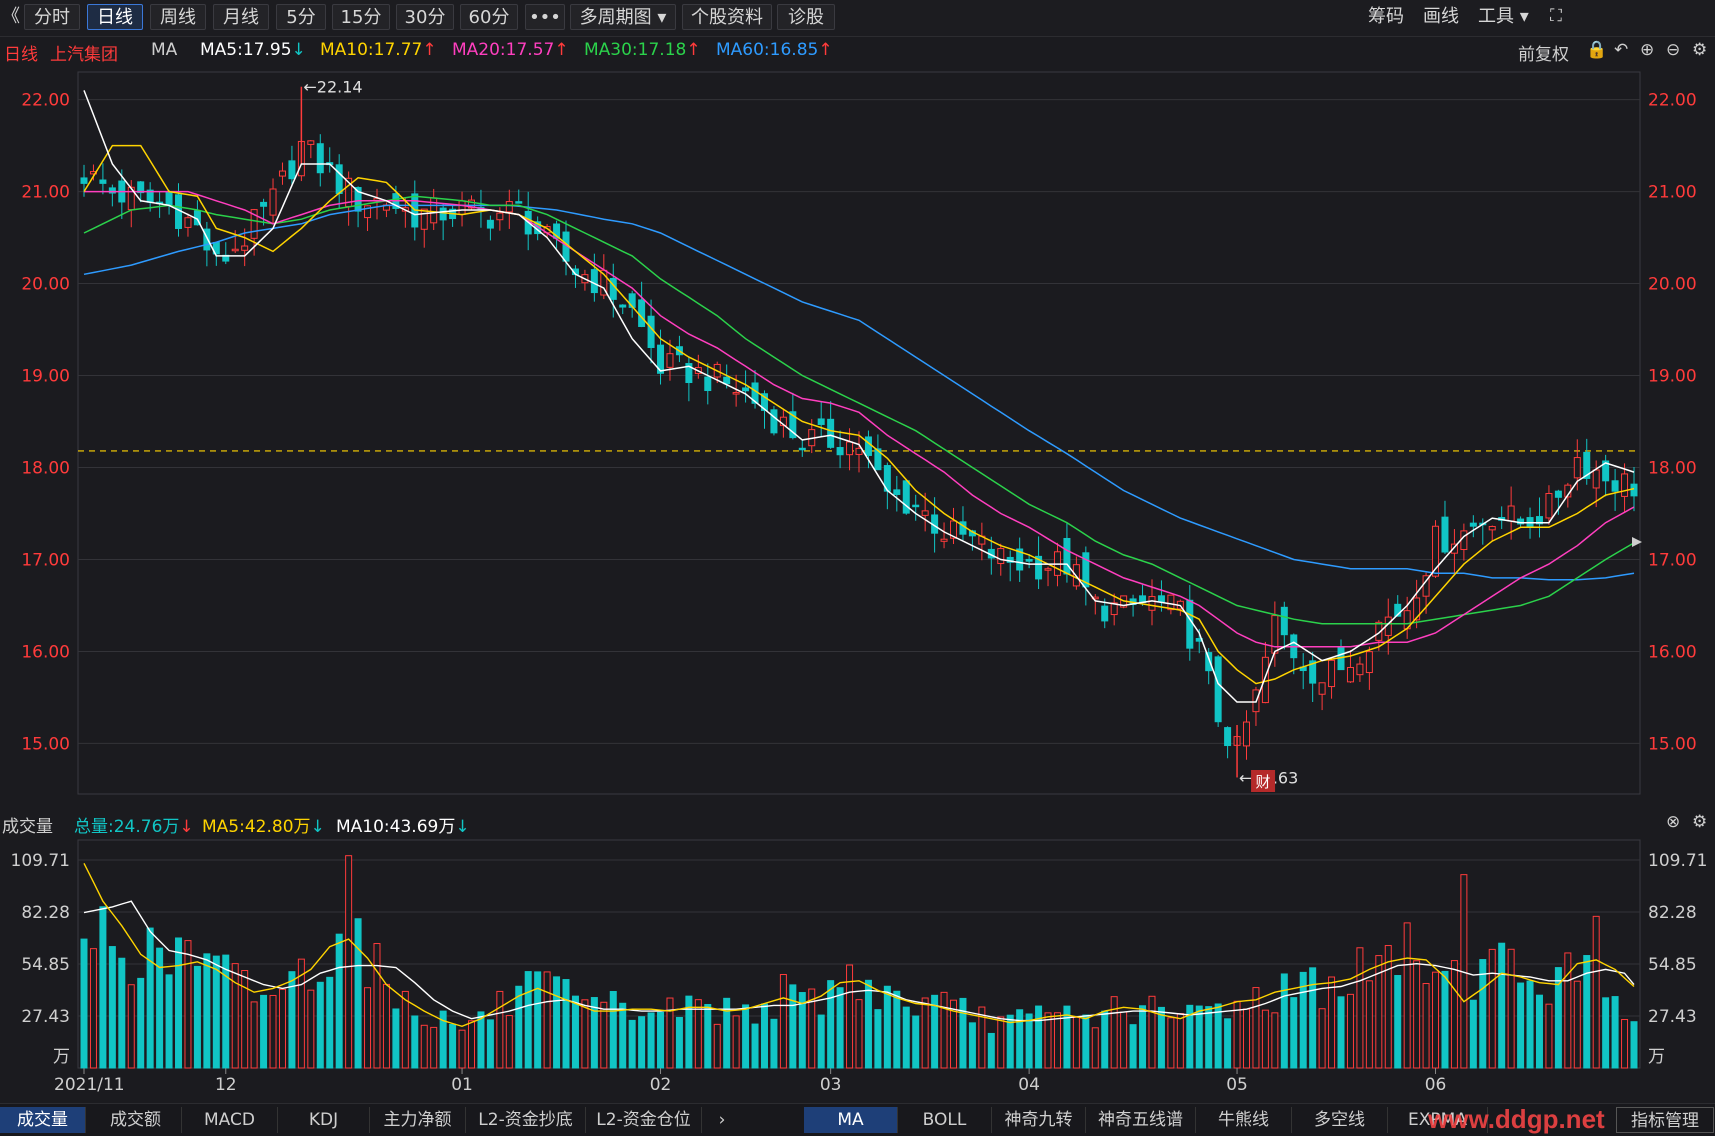 Image resolution: width=1715 pixels, height=1136 pixels. Describe the element at coordinates (526, 1120) in the screenshot. I see `tab-l2-bottom-fishing: L2-资金抄底` at that location.